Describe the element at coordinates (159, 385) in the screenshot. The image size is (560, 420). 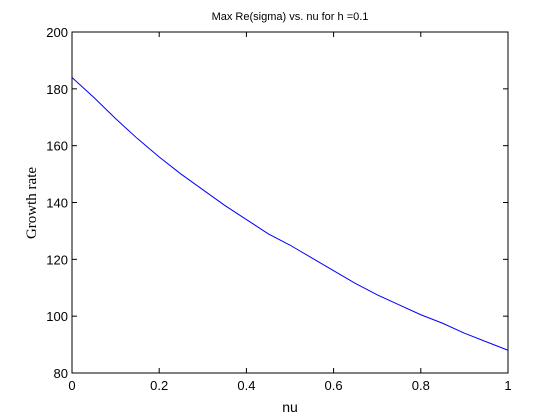
I see `x-tick-label: 0.2` at that location.